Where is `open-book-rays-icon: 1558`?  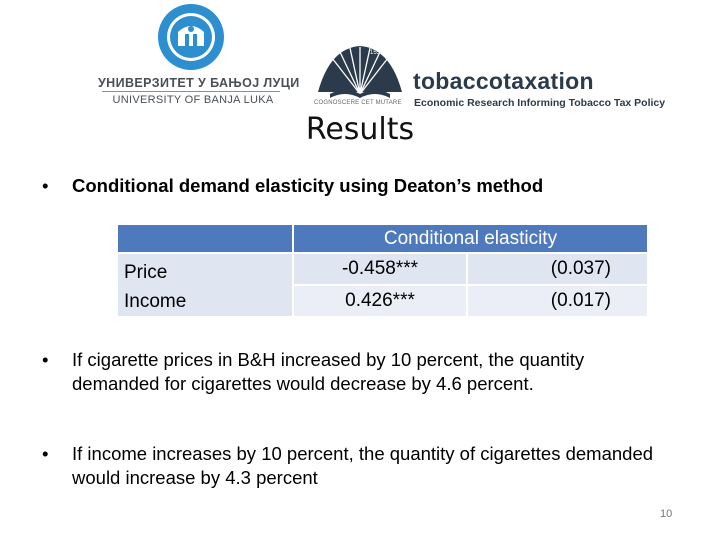 open-book-rays-icon: 1558 is located at coordinates (360, 72).